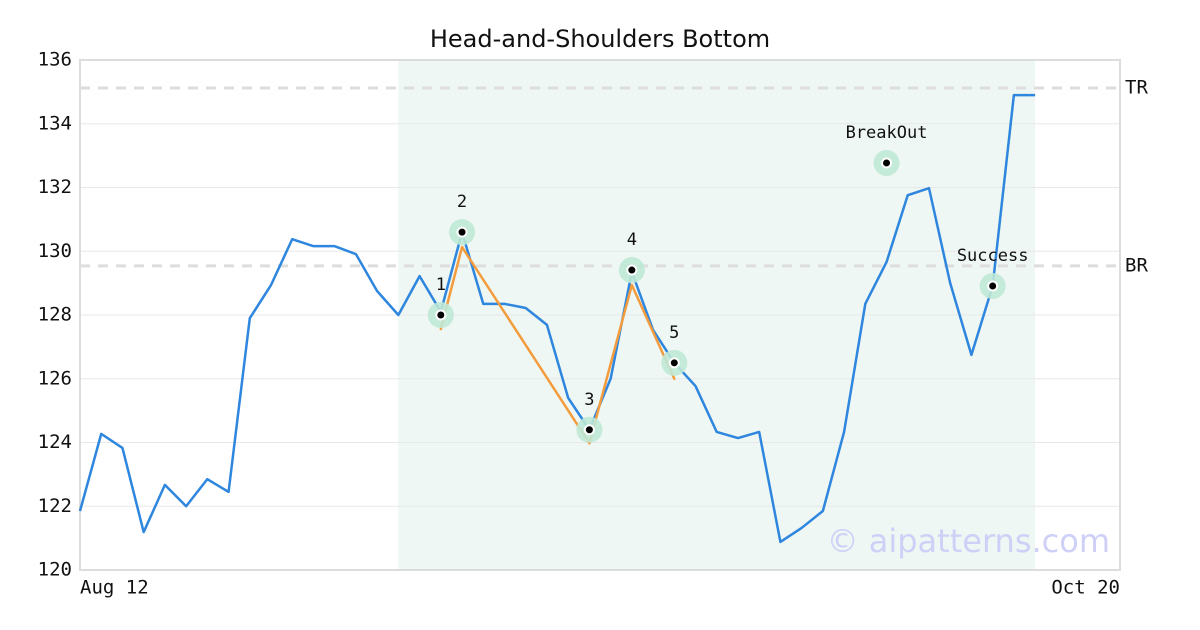  I want to click on x-tick-label: Aug 12, so click(114, 588).